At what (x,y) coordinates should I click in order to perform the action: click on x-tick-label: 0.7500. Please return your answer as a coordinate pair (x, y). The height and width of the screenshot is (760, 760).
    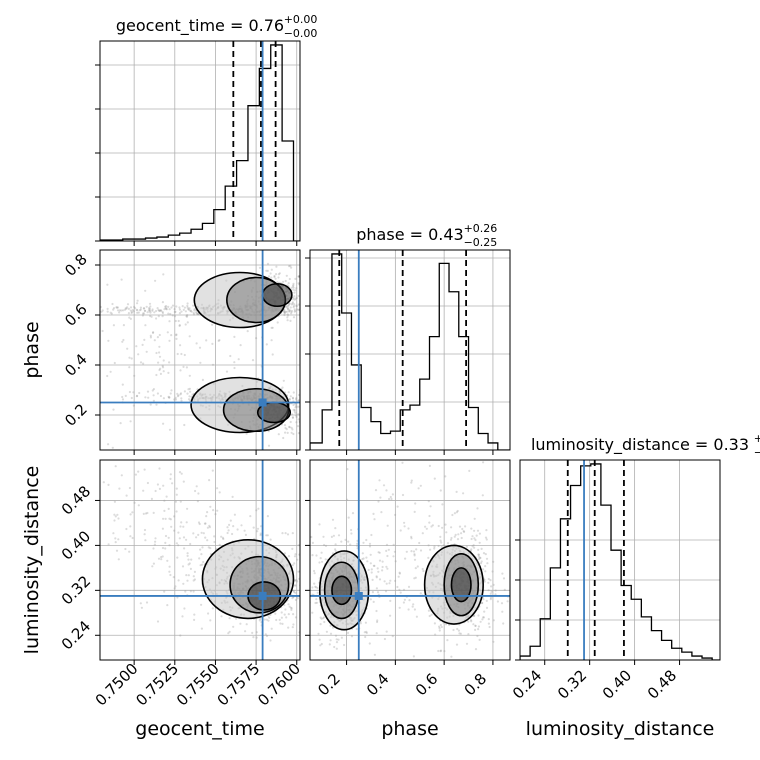
    Looking at the image, I should click on (117, 685).